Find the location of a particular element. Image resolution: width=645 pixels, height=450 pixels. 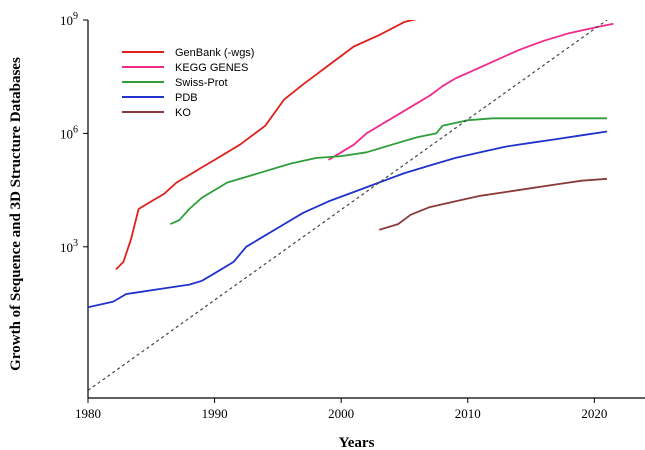

x-tick-label: 2020 is located at coordinates (594, 413).